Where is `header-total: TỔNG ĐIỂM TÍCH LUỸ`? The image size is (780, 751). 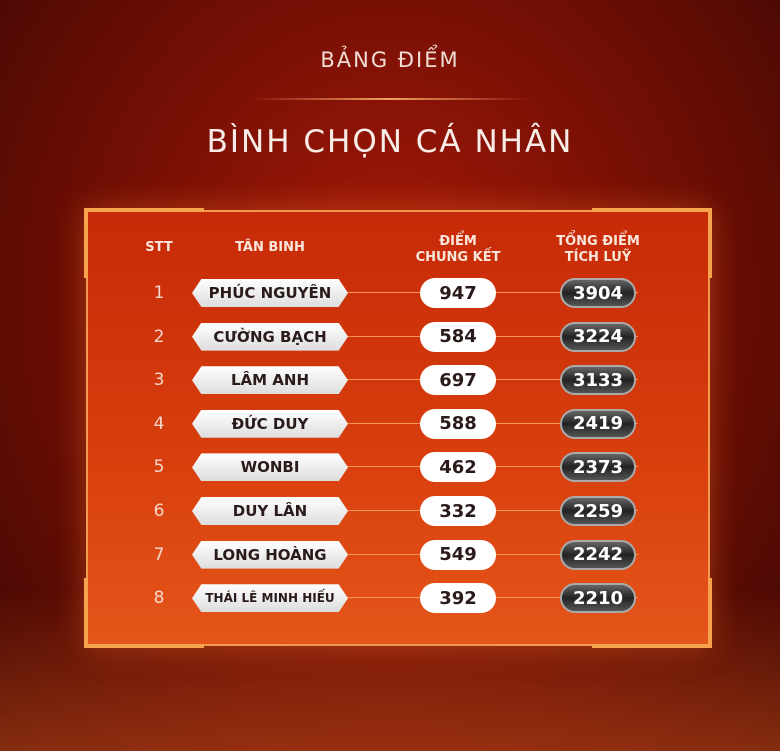 header-total: TỔNG ĐIỂM TÍCH LUỸ is located at coordinates (598, 250).